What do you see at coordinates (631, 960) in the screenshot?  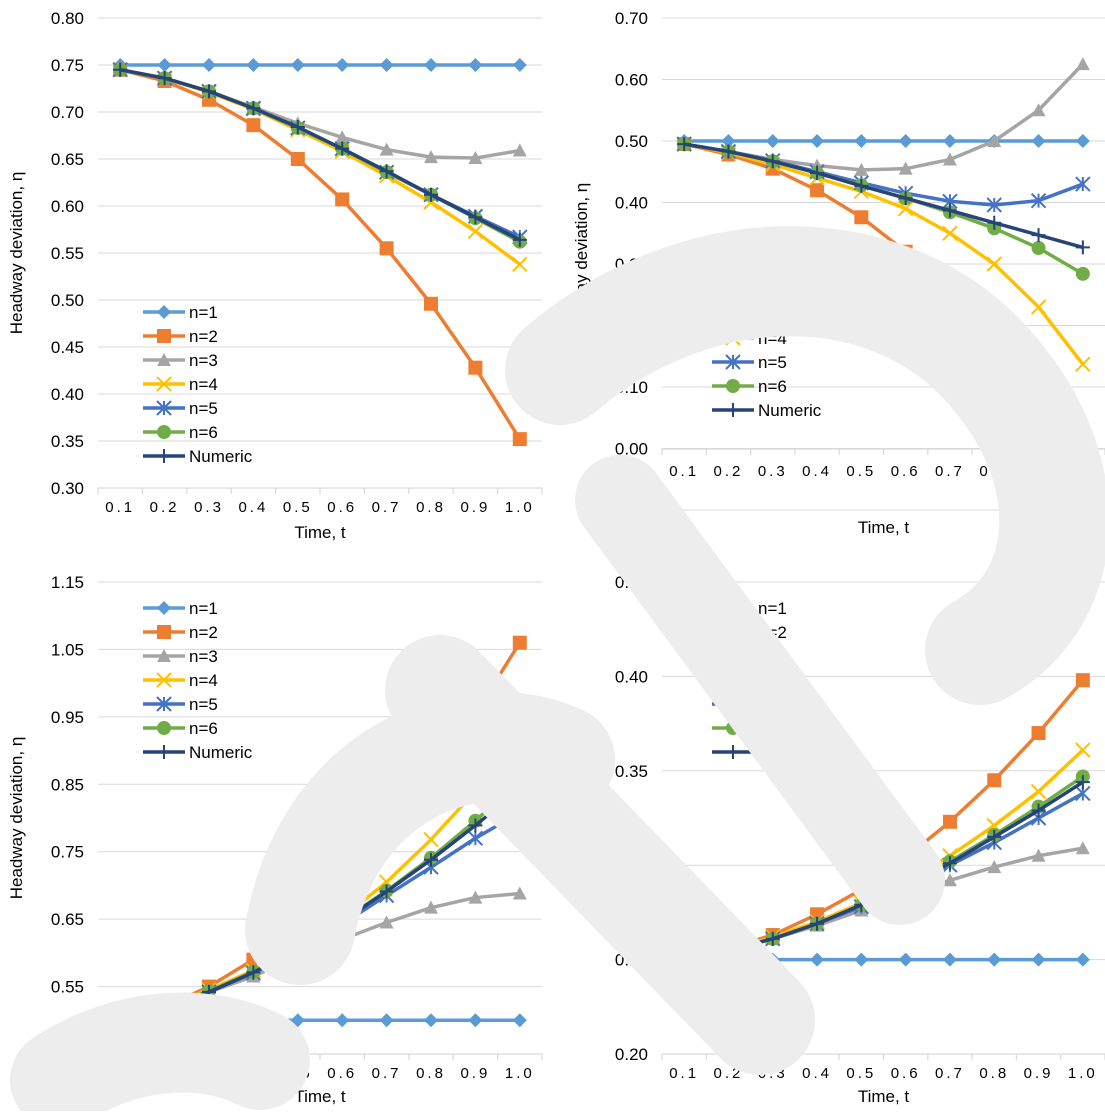 I see `y-tick-label: 0.25` at bounding box center [631, 960].